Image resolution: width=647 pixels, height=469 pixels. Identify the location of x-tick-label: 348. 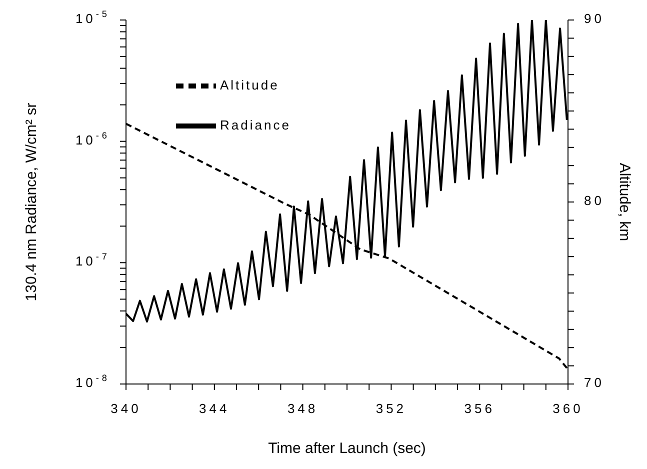
(302, 408).